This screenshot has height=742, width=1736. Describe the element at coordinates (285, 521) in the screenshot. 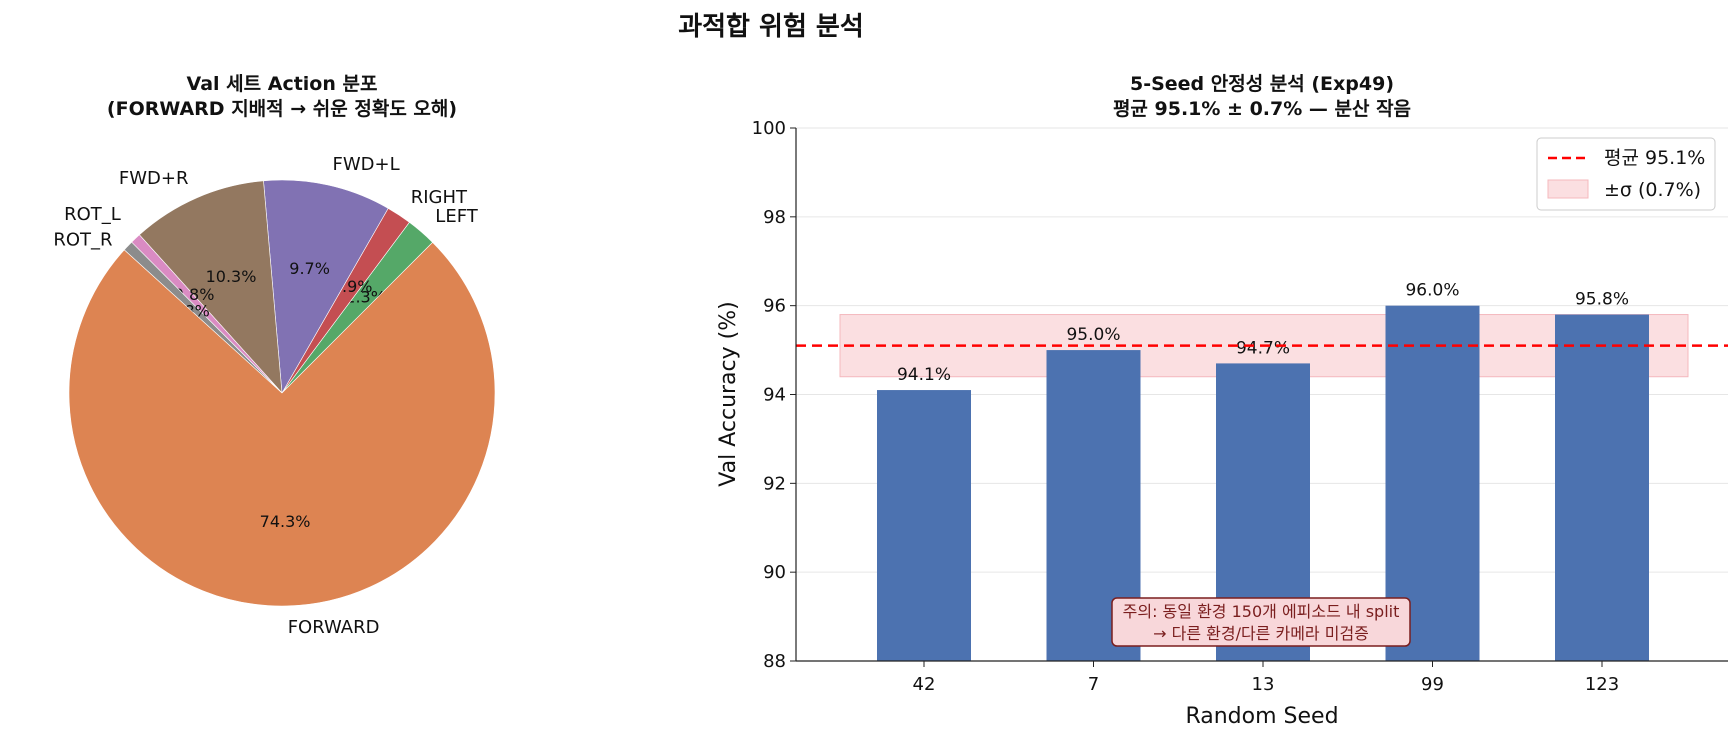

I see `pie-pct-forward: 74.3%` at that location.